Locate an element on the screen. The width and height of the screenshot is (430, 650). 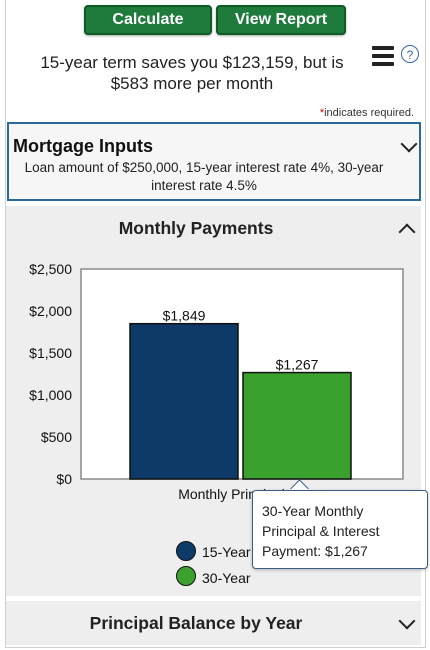
monthly-payments-header: Monthly Payments is located at coordinates (213, 229).